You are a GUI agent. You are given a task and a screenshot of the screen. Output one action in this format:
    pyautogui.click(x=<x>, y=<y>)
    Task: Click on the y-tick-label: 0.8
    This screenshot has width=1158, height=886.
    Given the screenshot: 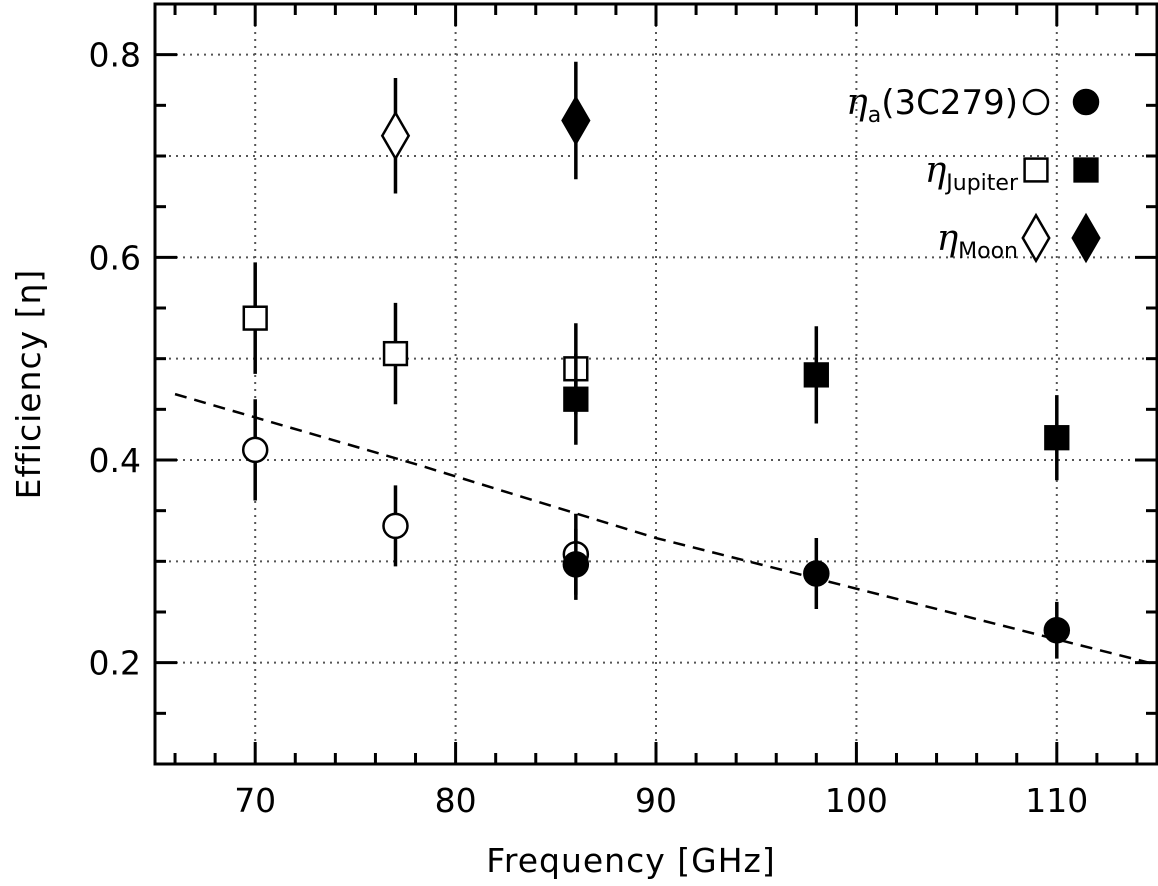 What is the action you would take?
    pyautogui.click(x=115, y=55)
    